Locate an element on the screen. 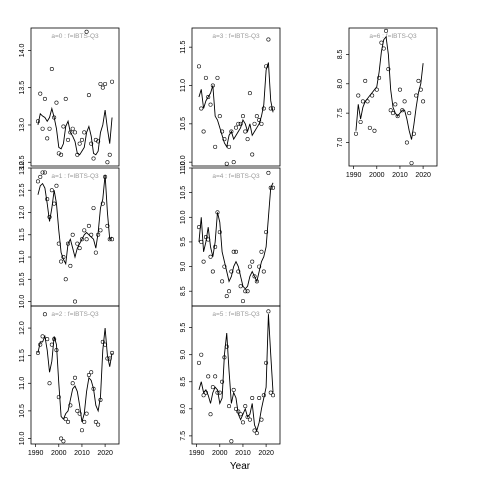  y-tick-label: 13.0 is located at coordinates (22, 125).